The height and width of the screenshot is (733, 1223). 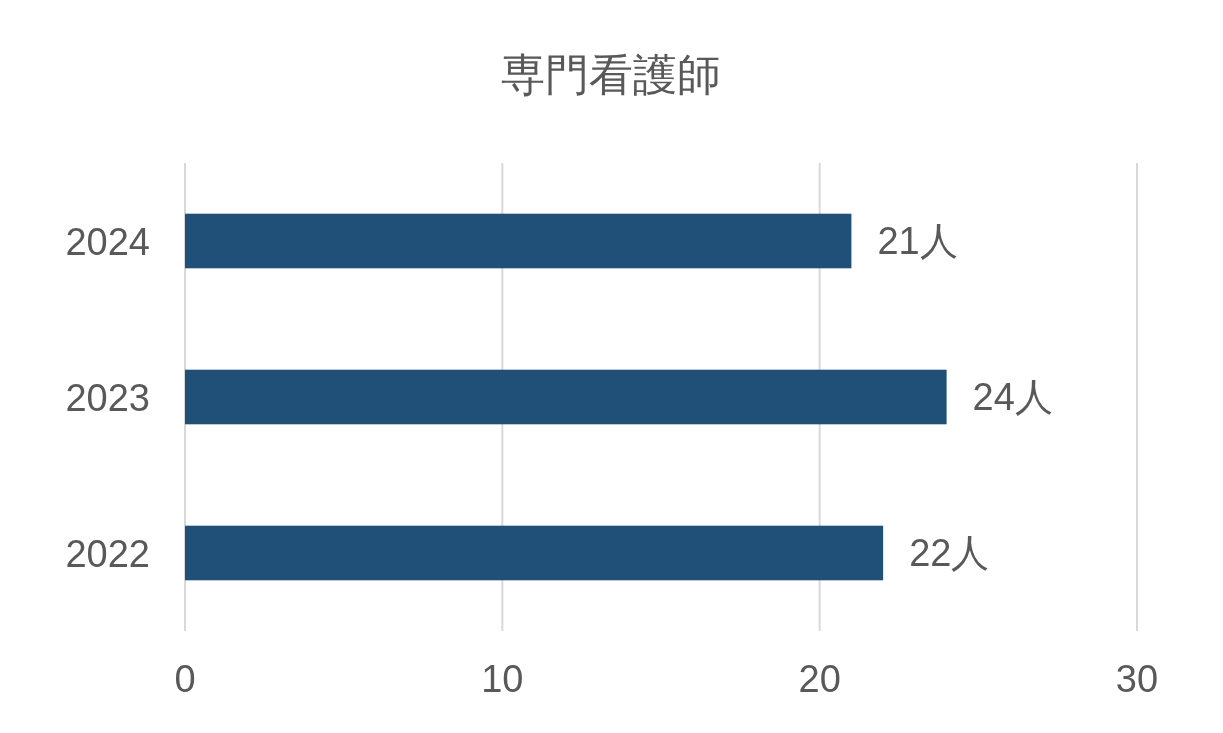 What do you see at coordinates (502, 679) in the screenshot?
I see `x-tick-label: 10` at bounding box center [502, 679].